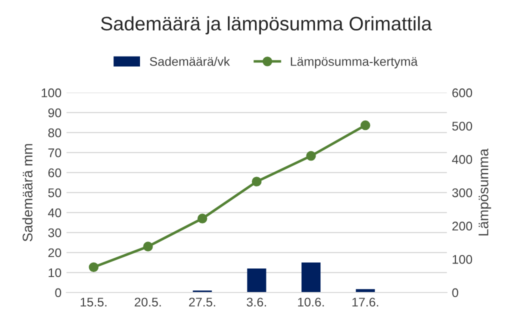 The image size is (532, 325). I want to click on y2-tick-label: 0, so click(455, 293).